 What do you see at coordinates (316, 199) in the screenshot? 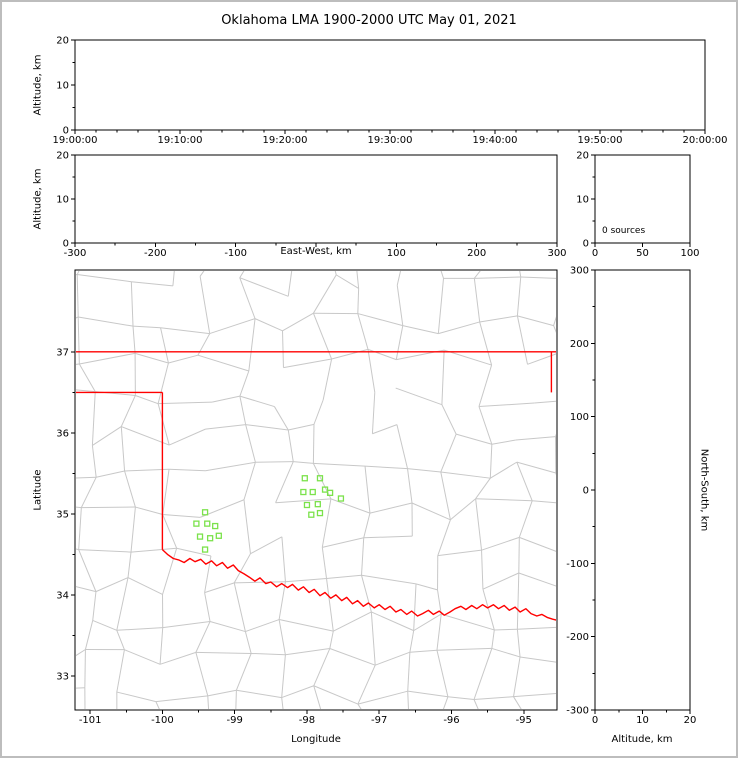
I see `ew-height-panel` at bounding box center [316, 199].